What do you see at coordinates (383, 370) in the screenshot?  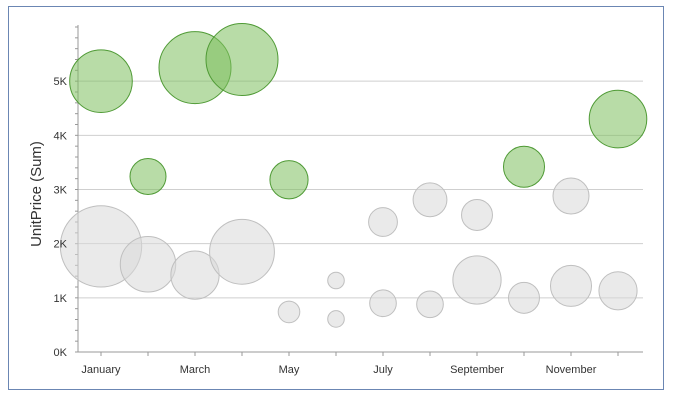 I see `x-tick-label: July` at bounding box center [383, 370].